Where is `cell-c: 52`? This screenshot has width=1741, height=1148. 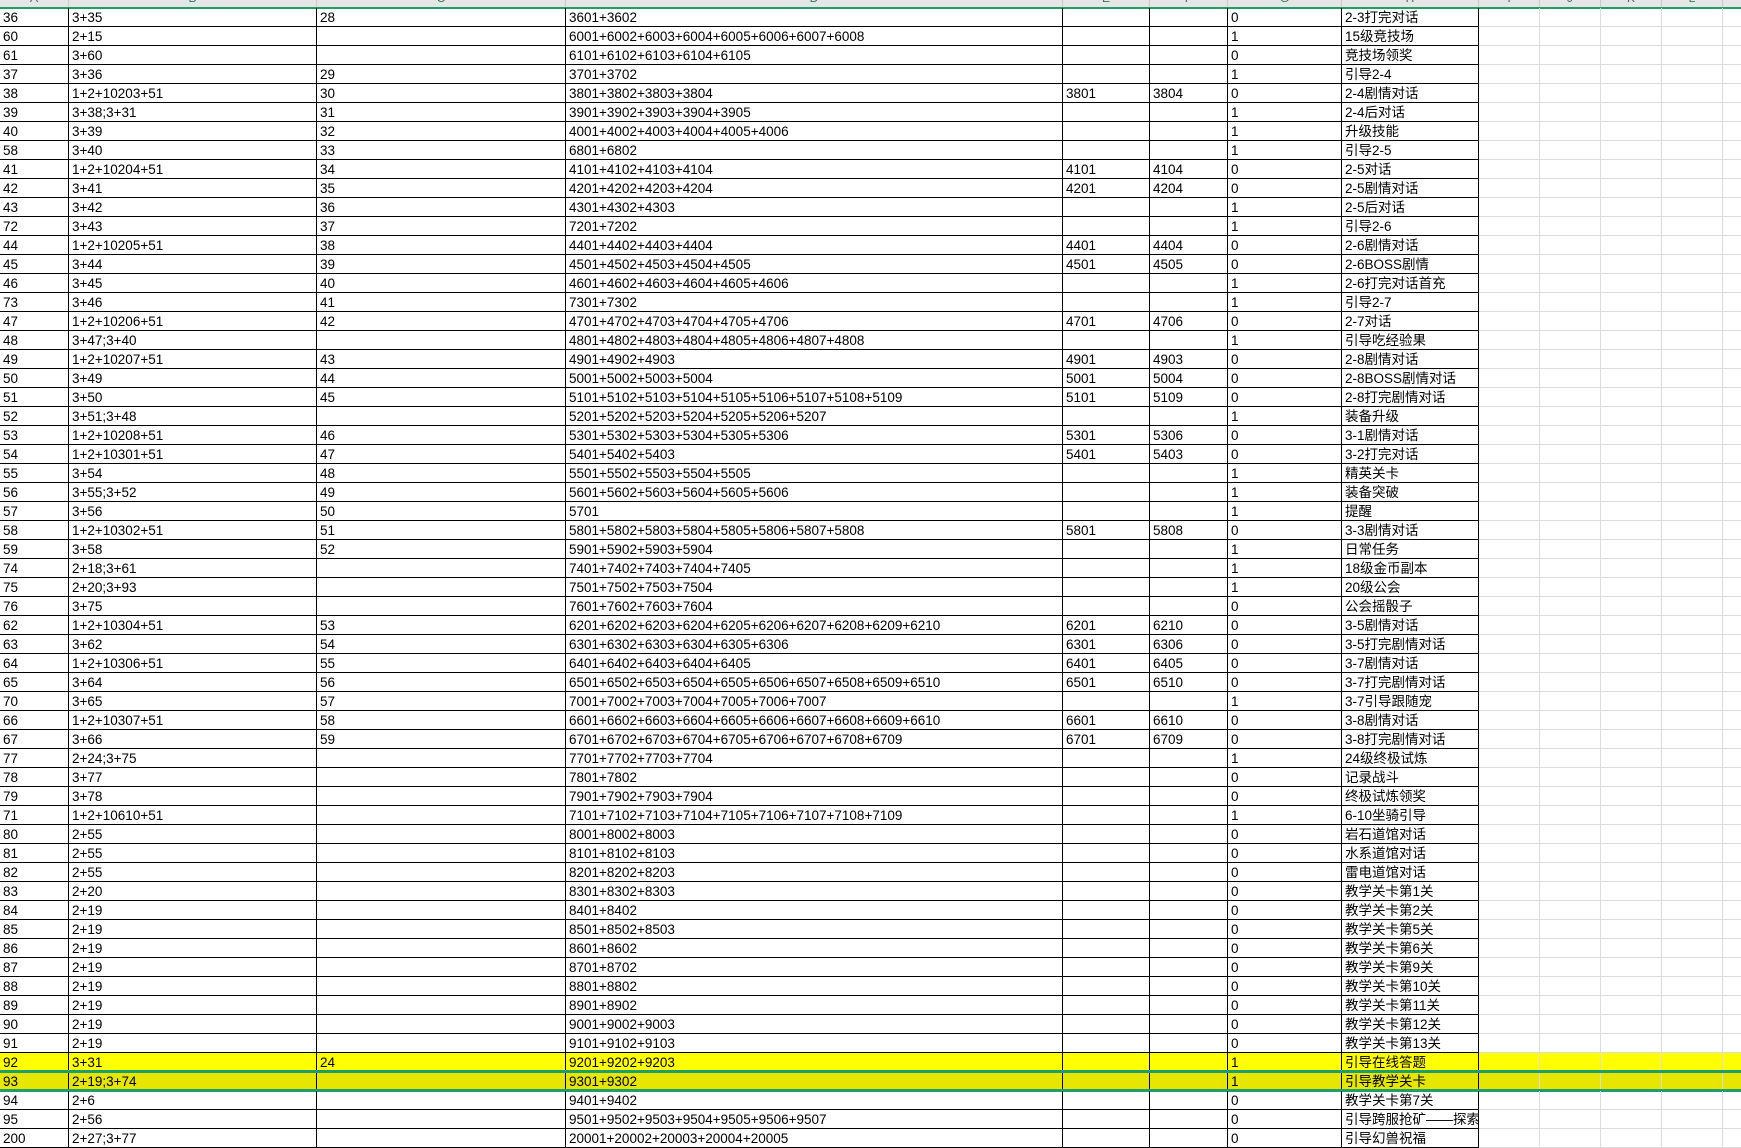 cell-c: 52 is located at coordinates (441, 549).